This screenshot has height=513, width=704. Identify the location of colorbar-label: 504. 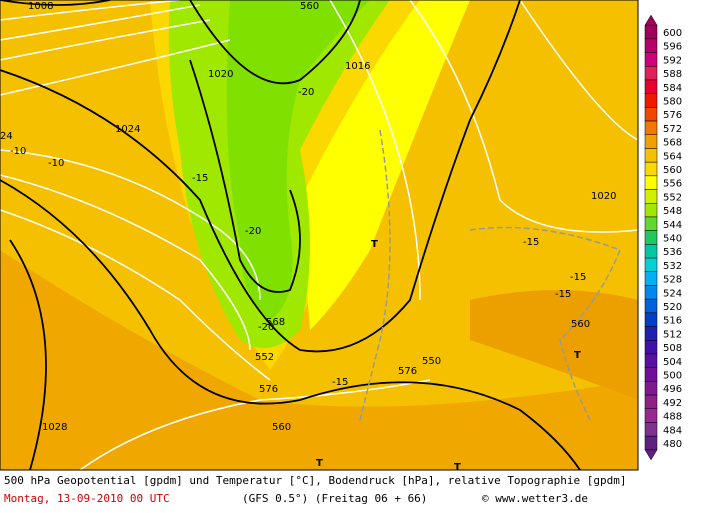
(672, 362).